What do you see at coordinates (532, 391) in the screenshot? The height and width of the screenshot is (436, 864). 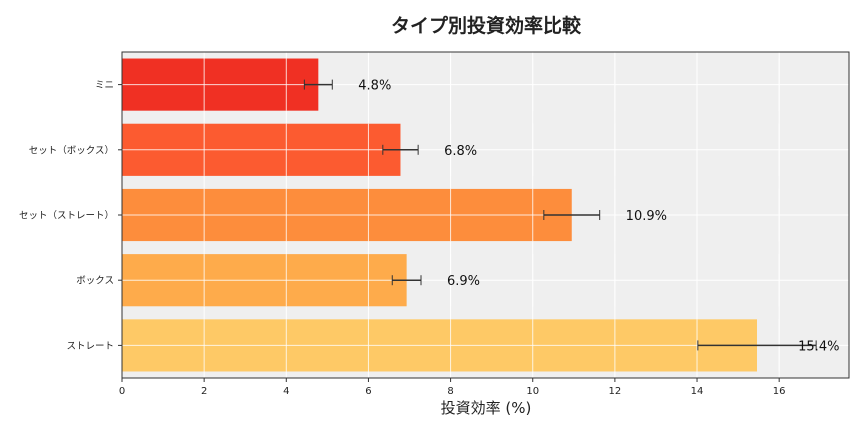 I see `x-tick-label: 10` at bounding box center [532, 391].